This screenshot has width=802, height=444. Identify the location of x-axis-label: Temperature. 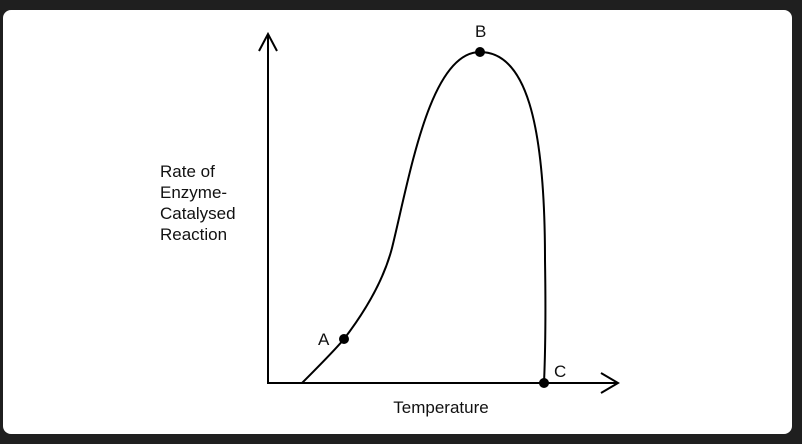
(440, 407).